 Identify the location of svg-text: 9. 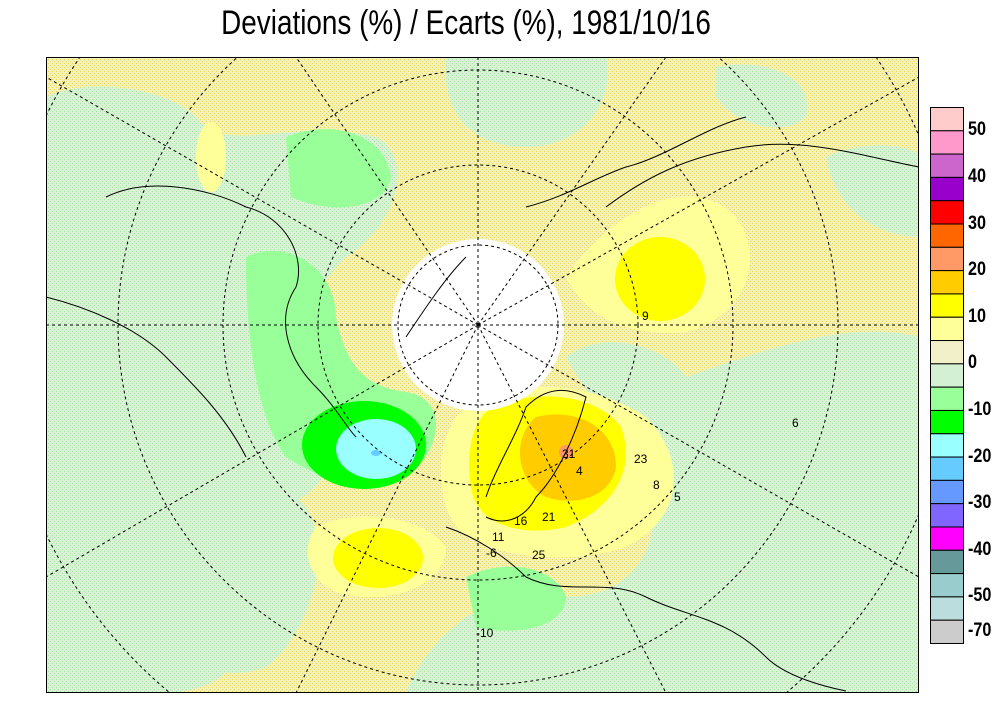
(645, 316).